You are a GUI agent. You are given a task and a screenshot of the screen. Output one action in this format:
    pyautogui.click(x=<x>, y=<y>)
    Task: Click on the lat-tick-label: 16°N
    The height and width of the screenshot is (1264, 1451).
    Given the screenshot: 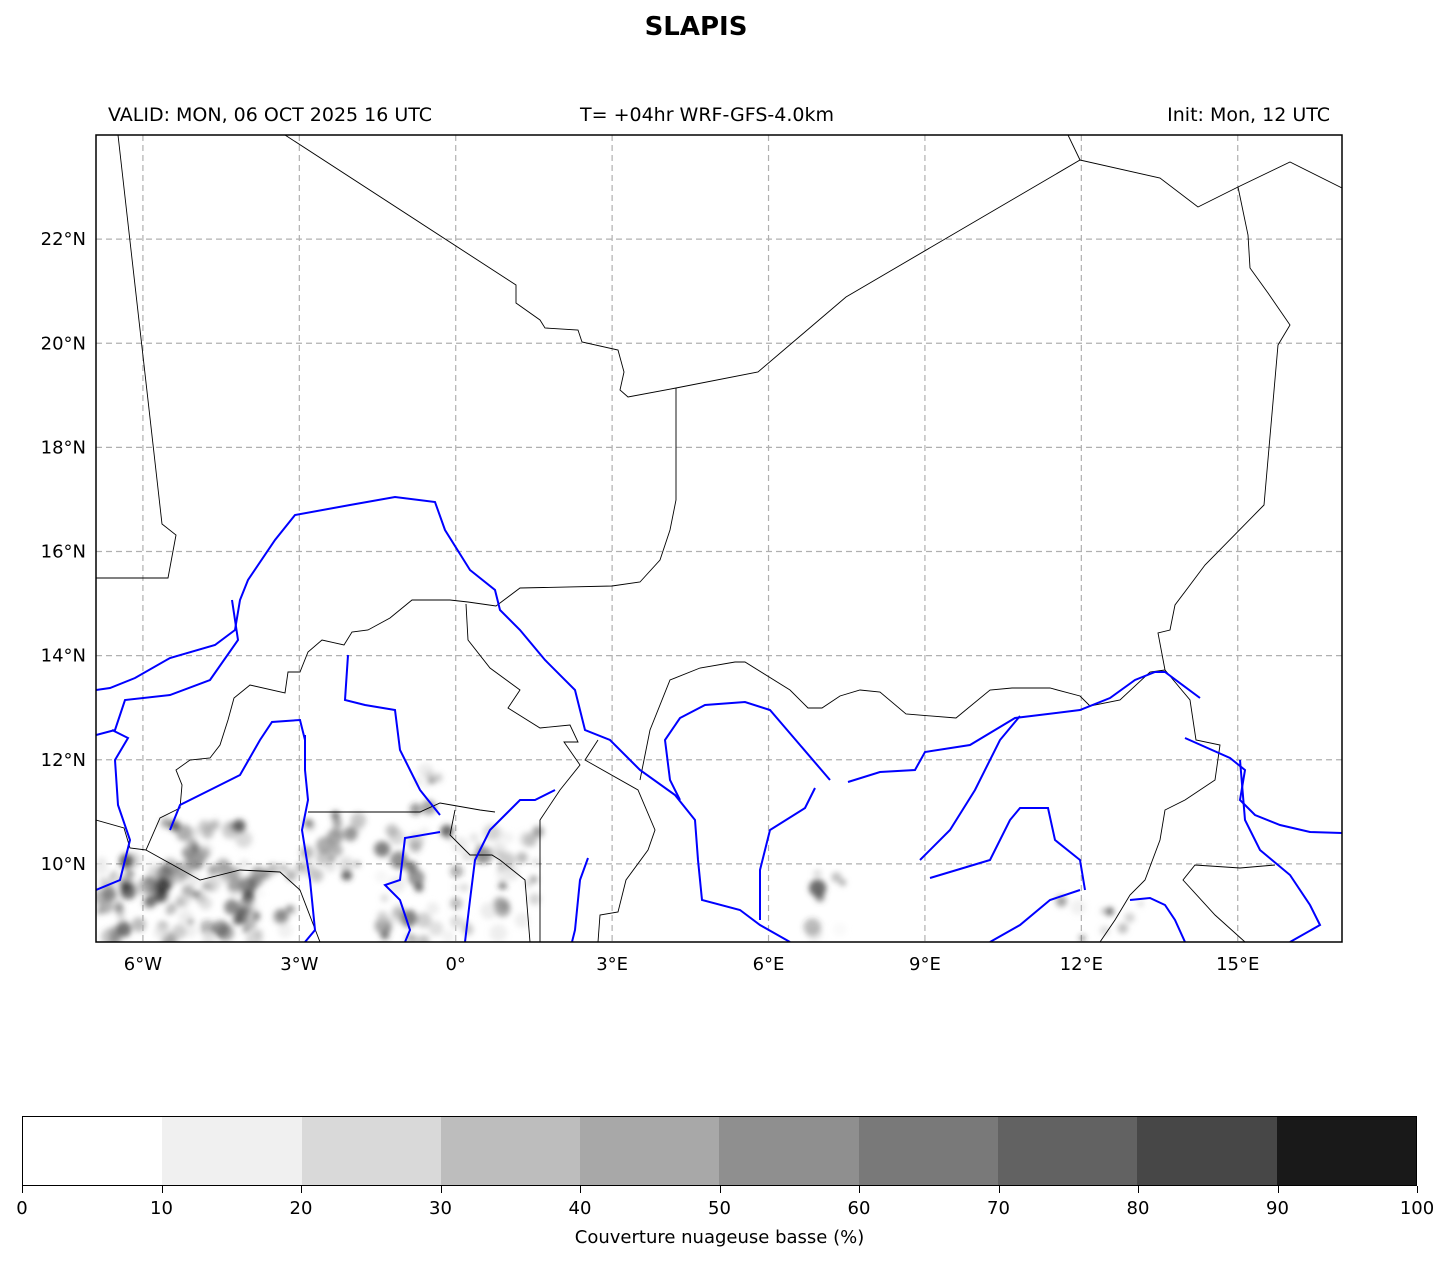 What is the action you would take?
    pyautogui.click(x=63, y=552)
    